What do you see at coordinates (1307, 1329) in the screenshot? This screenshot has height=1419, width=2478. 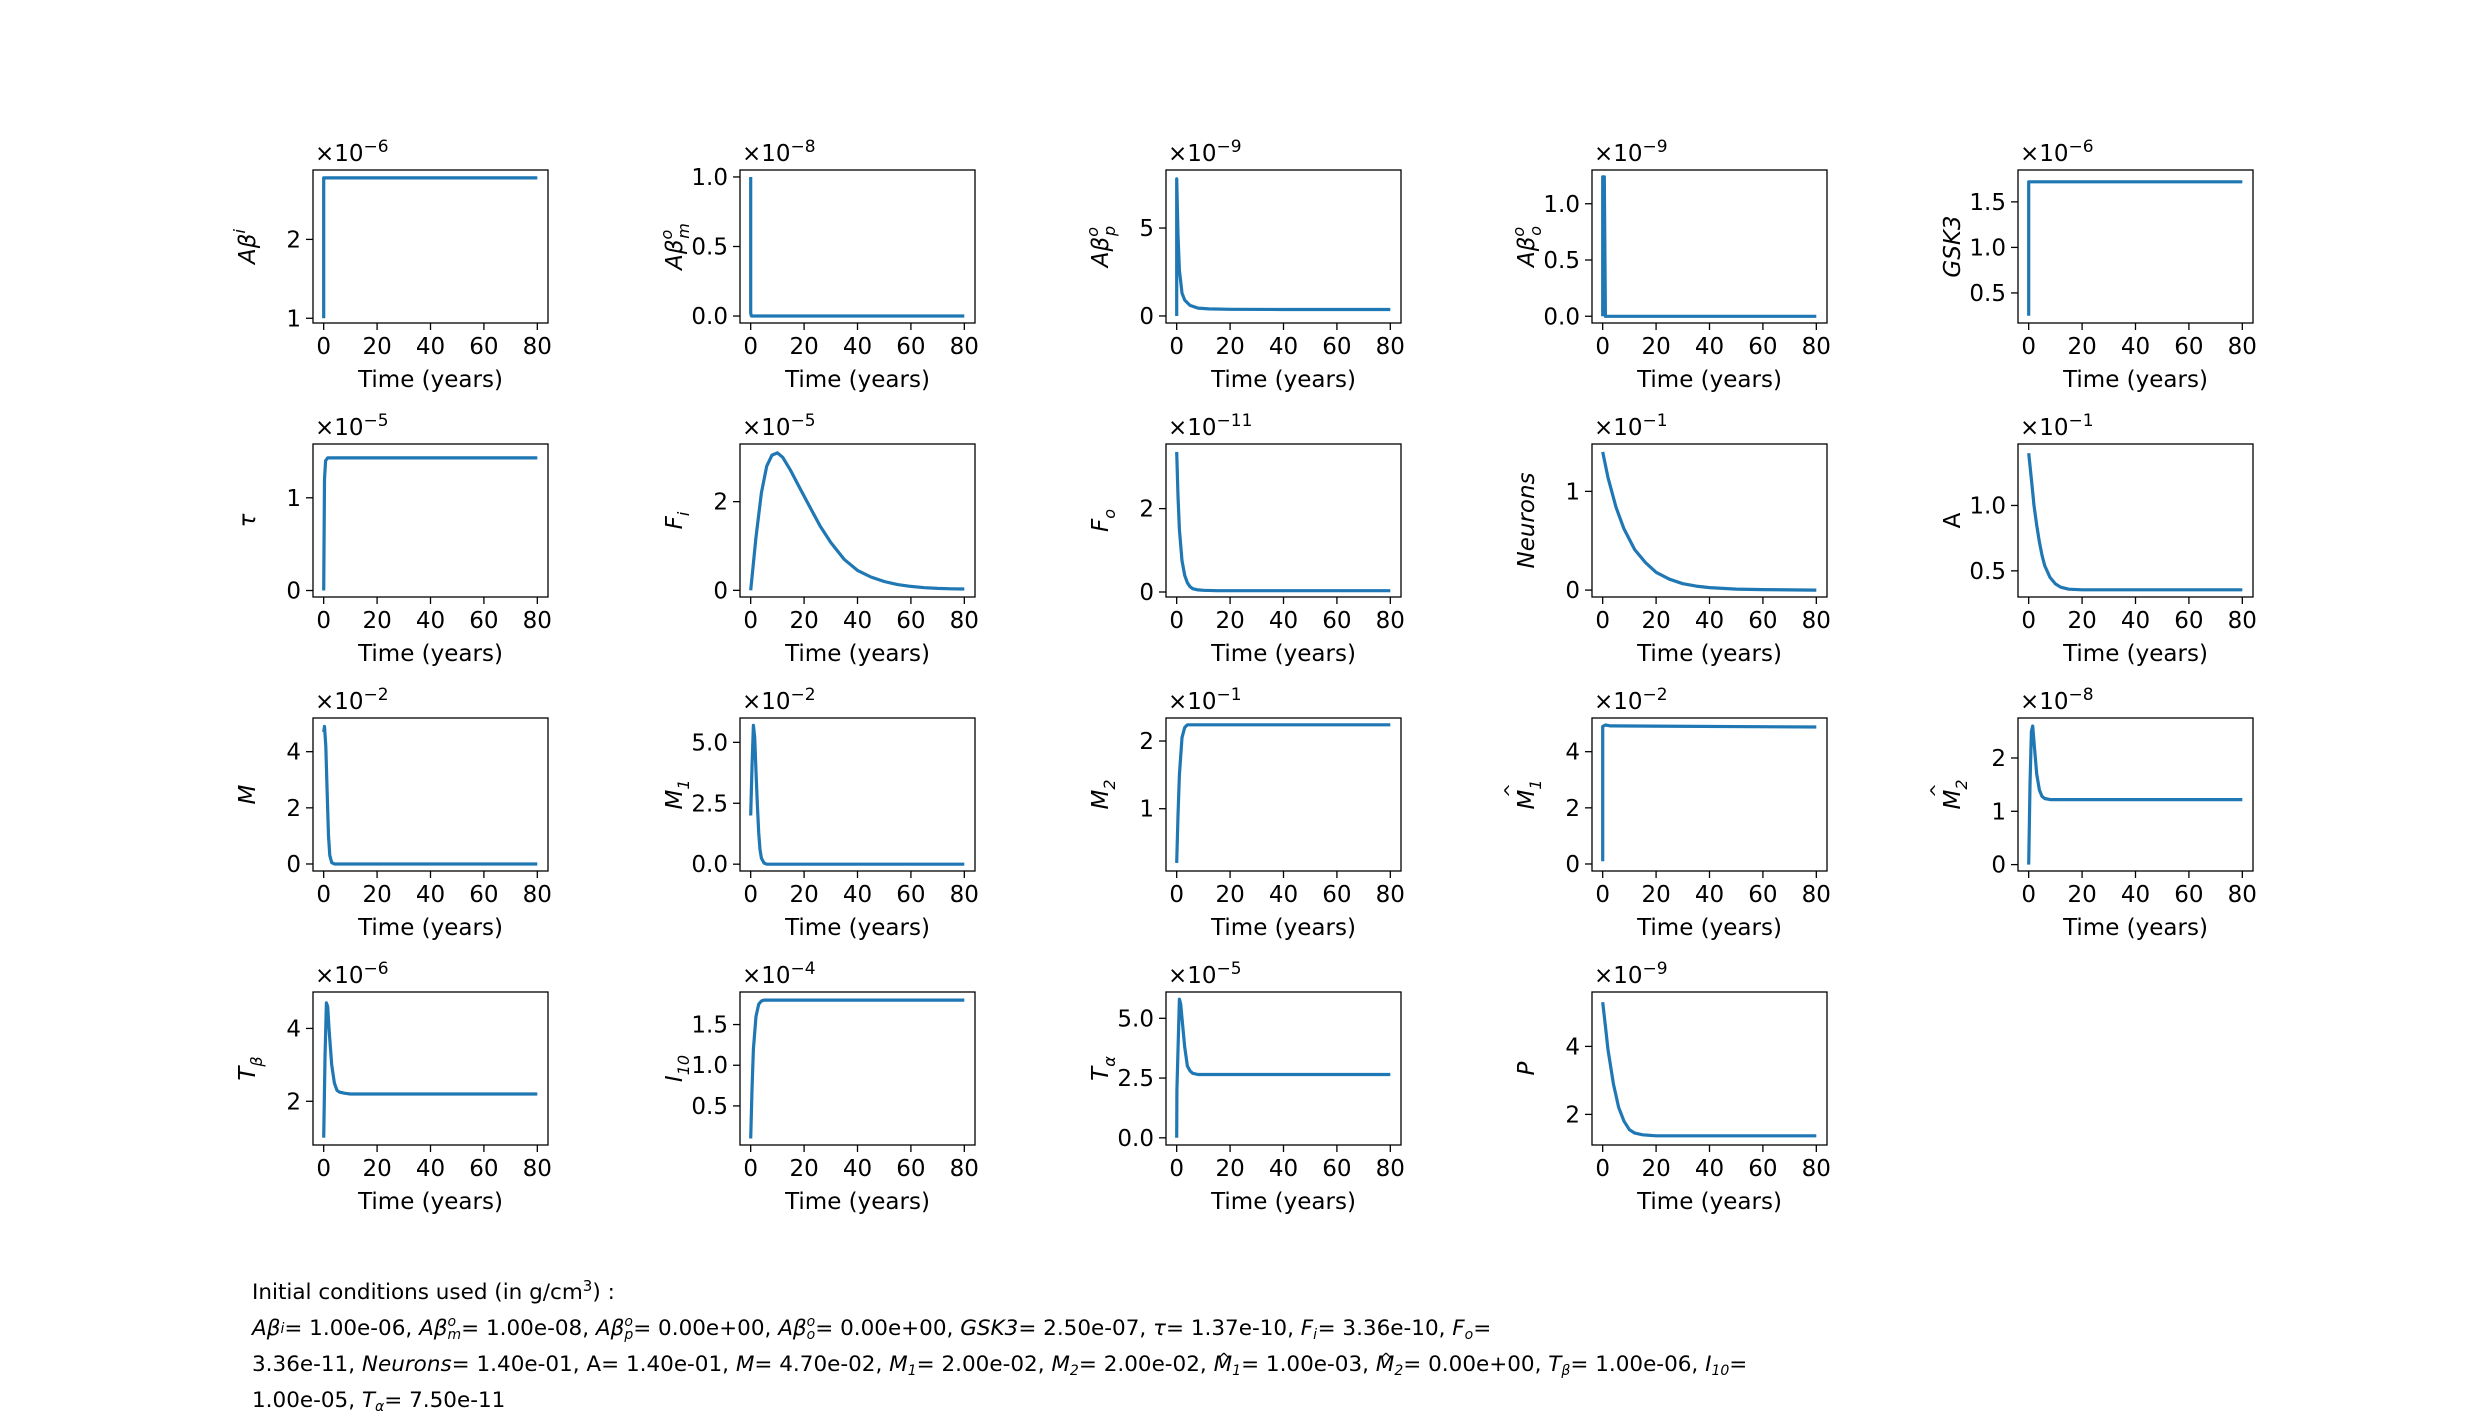 I see `caption-symbol: F` at bounding box center [1307, 1329].